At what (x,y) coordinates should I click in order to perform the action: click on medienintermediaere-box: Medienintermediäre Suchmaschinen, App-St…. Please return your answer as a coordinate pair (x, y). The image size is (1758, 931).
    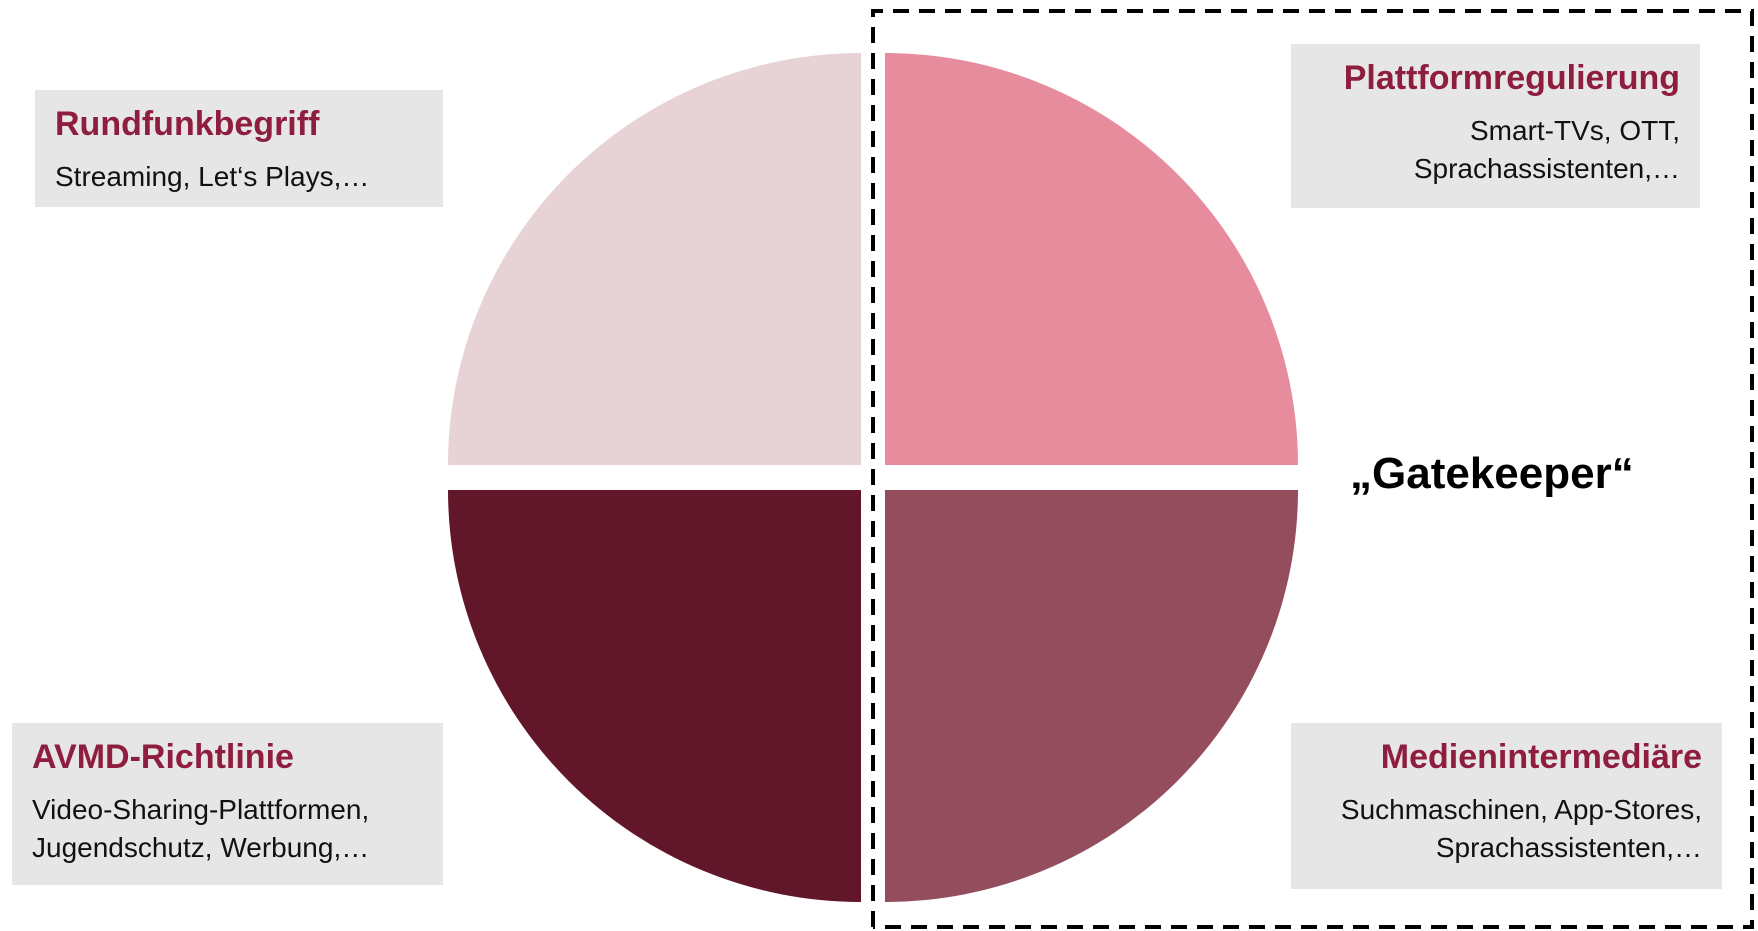
    Looking at the image, I should click on (1506, 806).